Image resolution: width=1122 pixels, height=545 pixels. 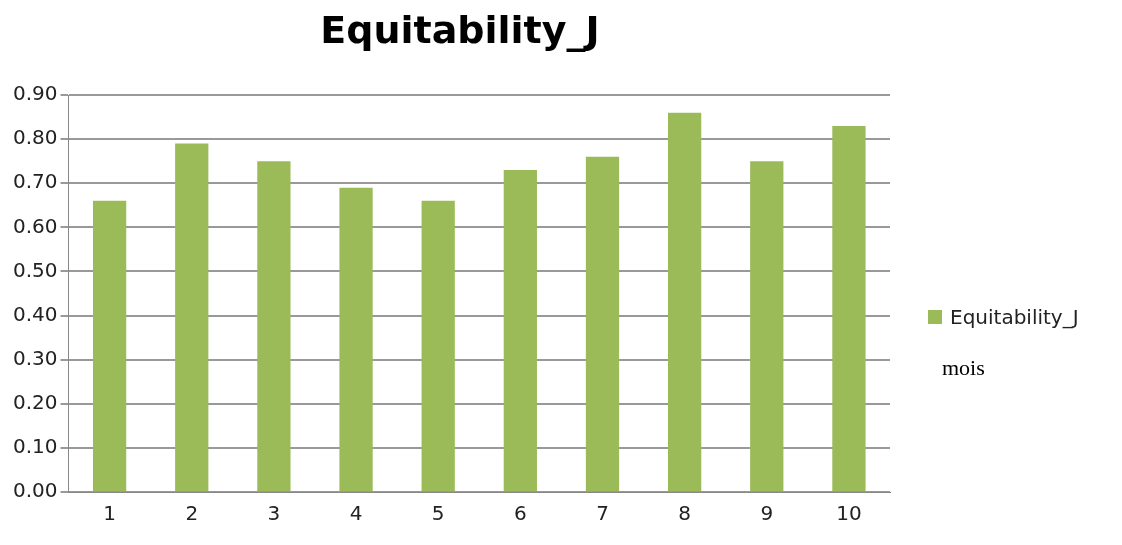 What do you see at coordinates (35, 446) in the screenshot?
I see `y-tick-label: 0.10` at bounding box center [35, 446].